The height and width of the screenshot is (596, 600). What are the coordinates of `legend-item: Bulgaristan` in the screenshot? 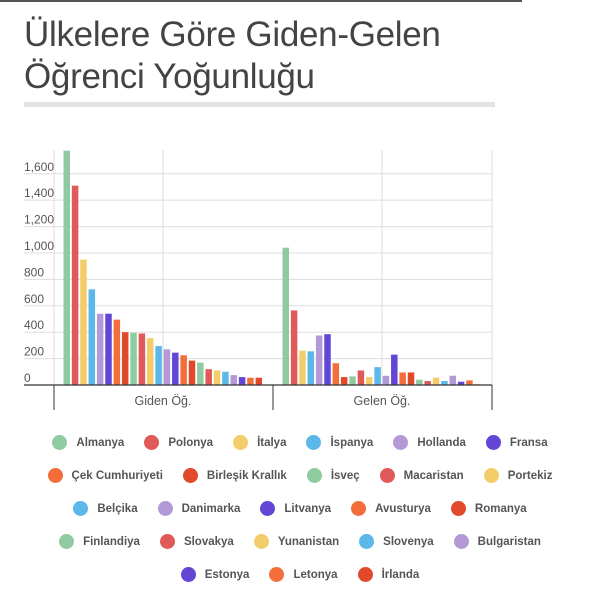 It's located at (497, 541).